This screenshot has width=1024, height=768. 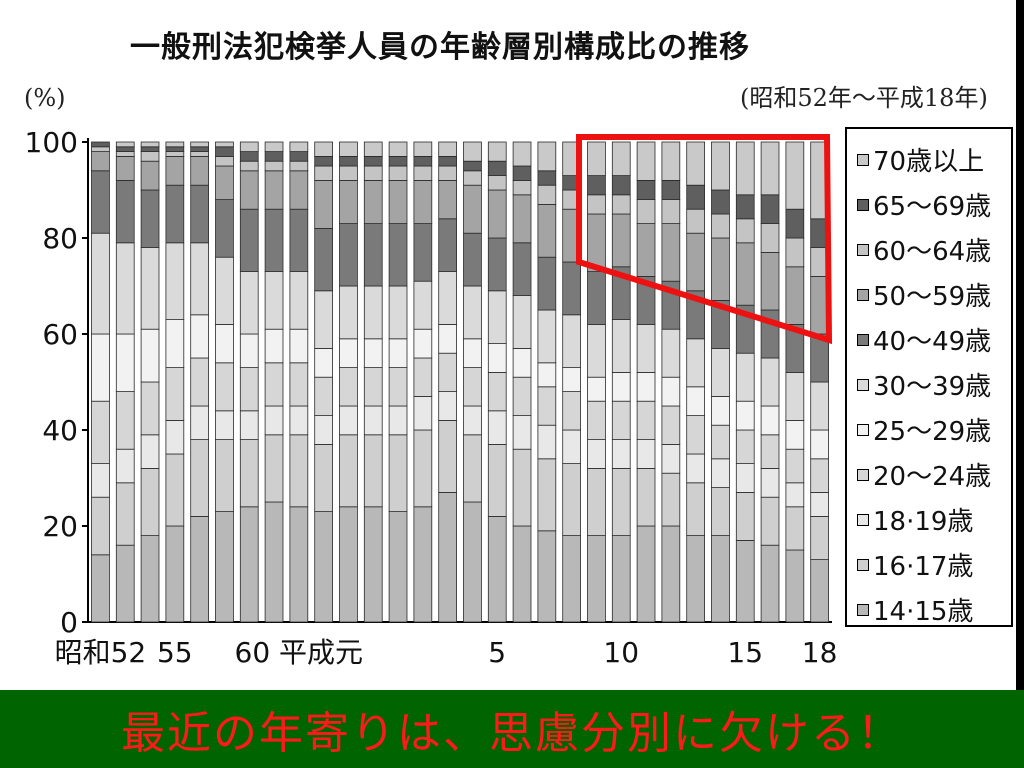 I want to click on y-tick-label: 20, so click(x=60, y=526).